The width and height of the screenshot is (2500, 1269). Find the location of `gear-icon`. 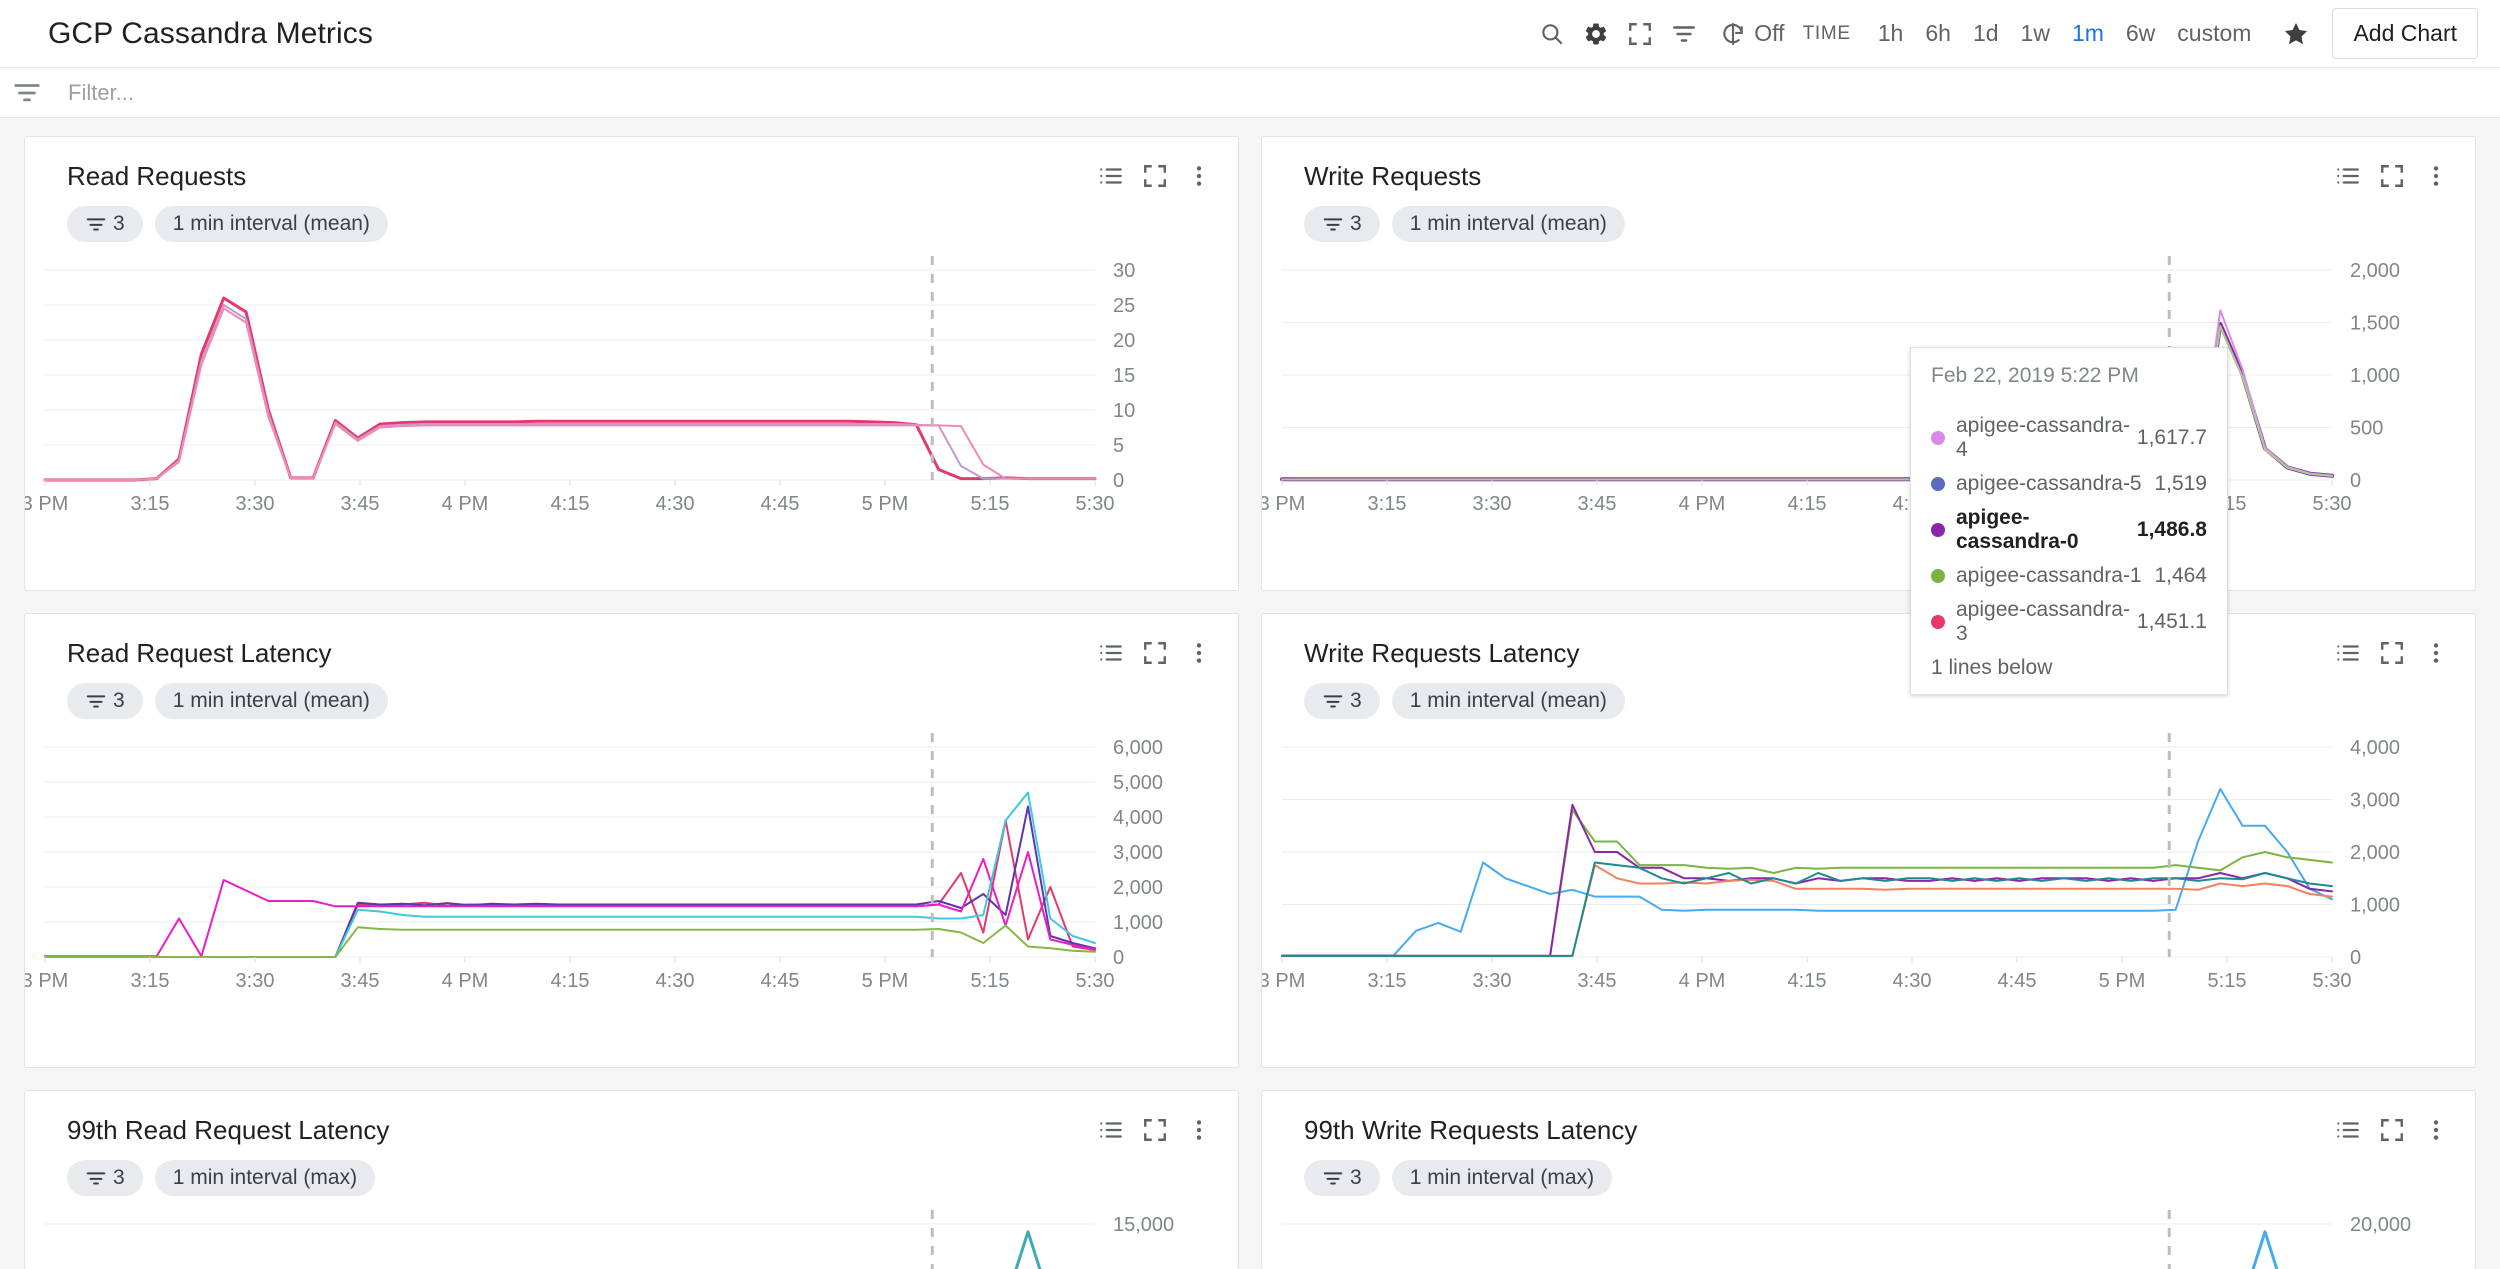

gear-icon is located at coordinates (1596, 34).